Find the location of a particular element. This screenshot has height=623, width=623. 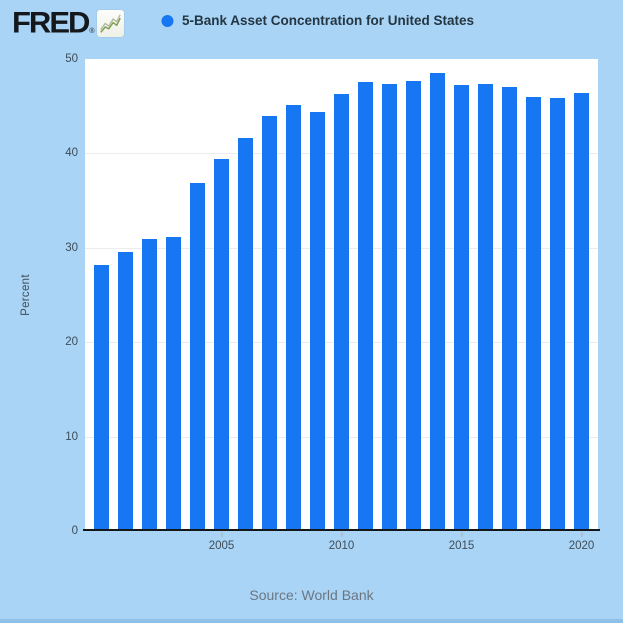

registered-trademark: ® is located at coordinates (92, 31).